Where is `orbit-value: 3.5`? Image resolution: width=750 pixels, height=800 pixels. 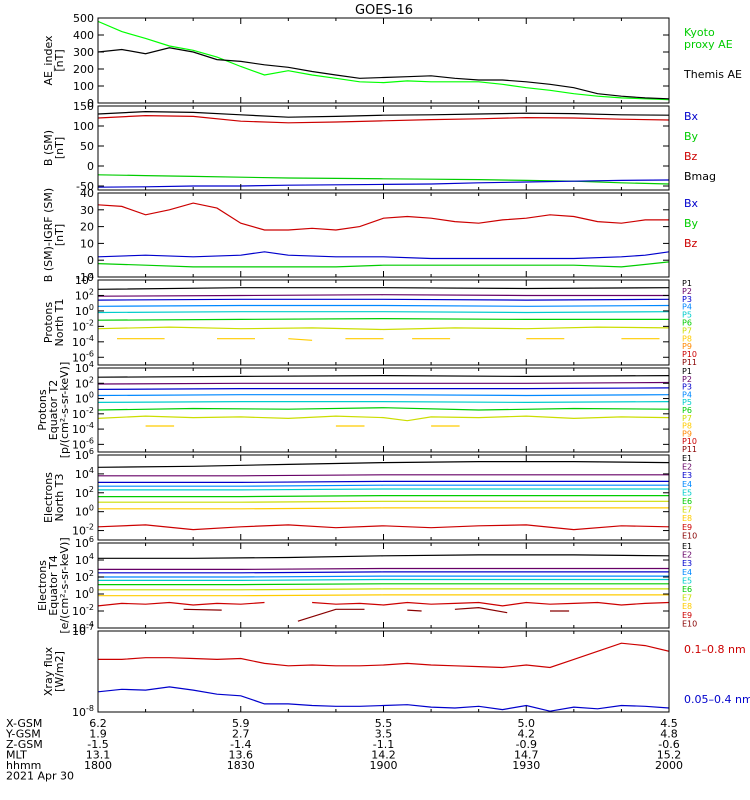 orbit-value: 3.5 is located at coordinates (384, 734).